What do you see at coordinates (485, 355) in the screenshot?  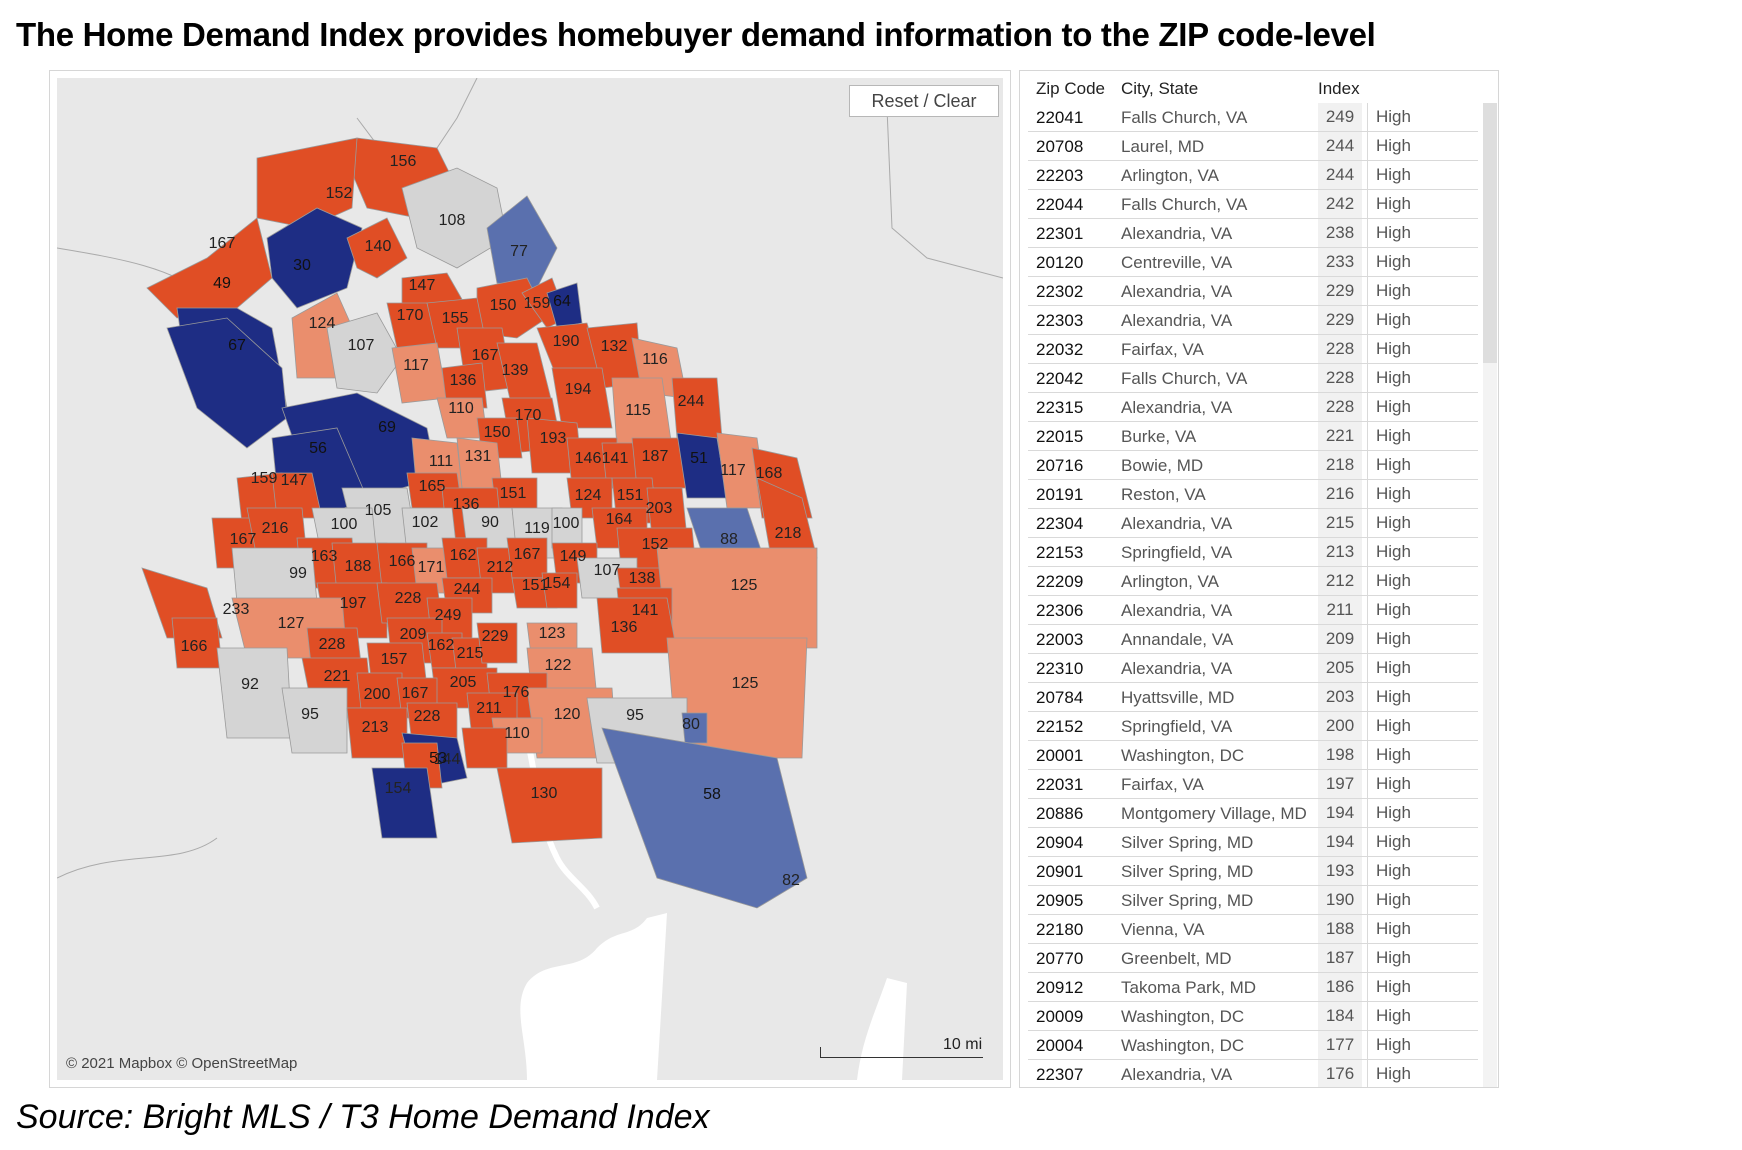 I see `zip-index-label: 167` at bounding box center [485, 355].